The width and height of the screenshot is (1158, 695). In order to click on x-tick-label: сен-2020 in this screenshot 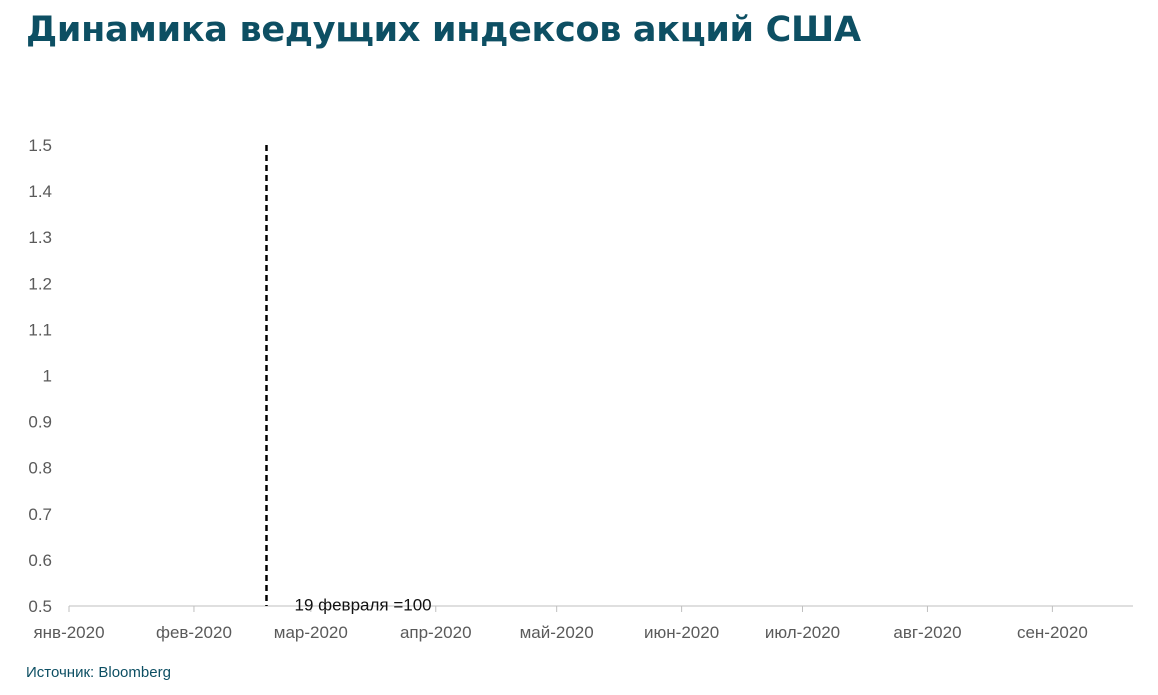, I will do `click(1052, 632)`.